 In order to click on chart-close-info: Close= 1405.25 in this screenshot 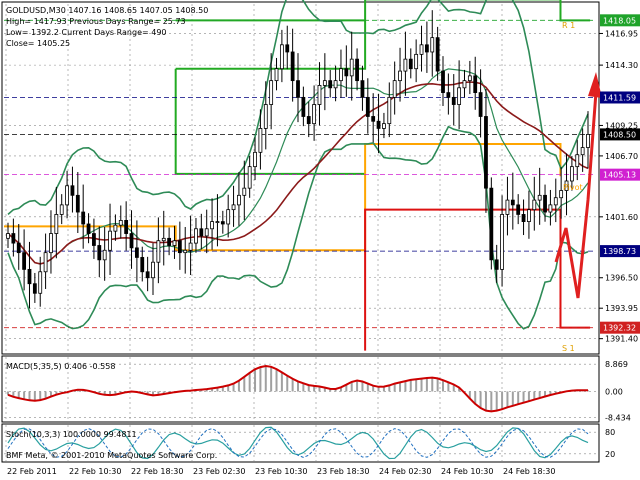, I will do `click(38, 43)`.